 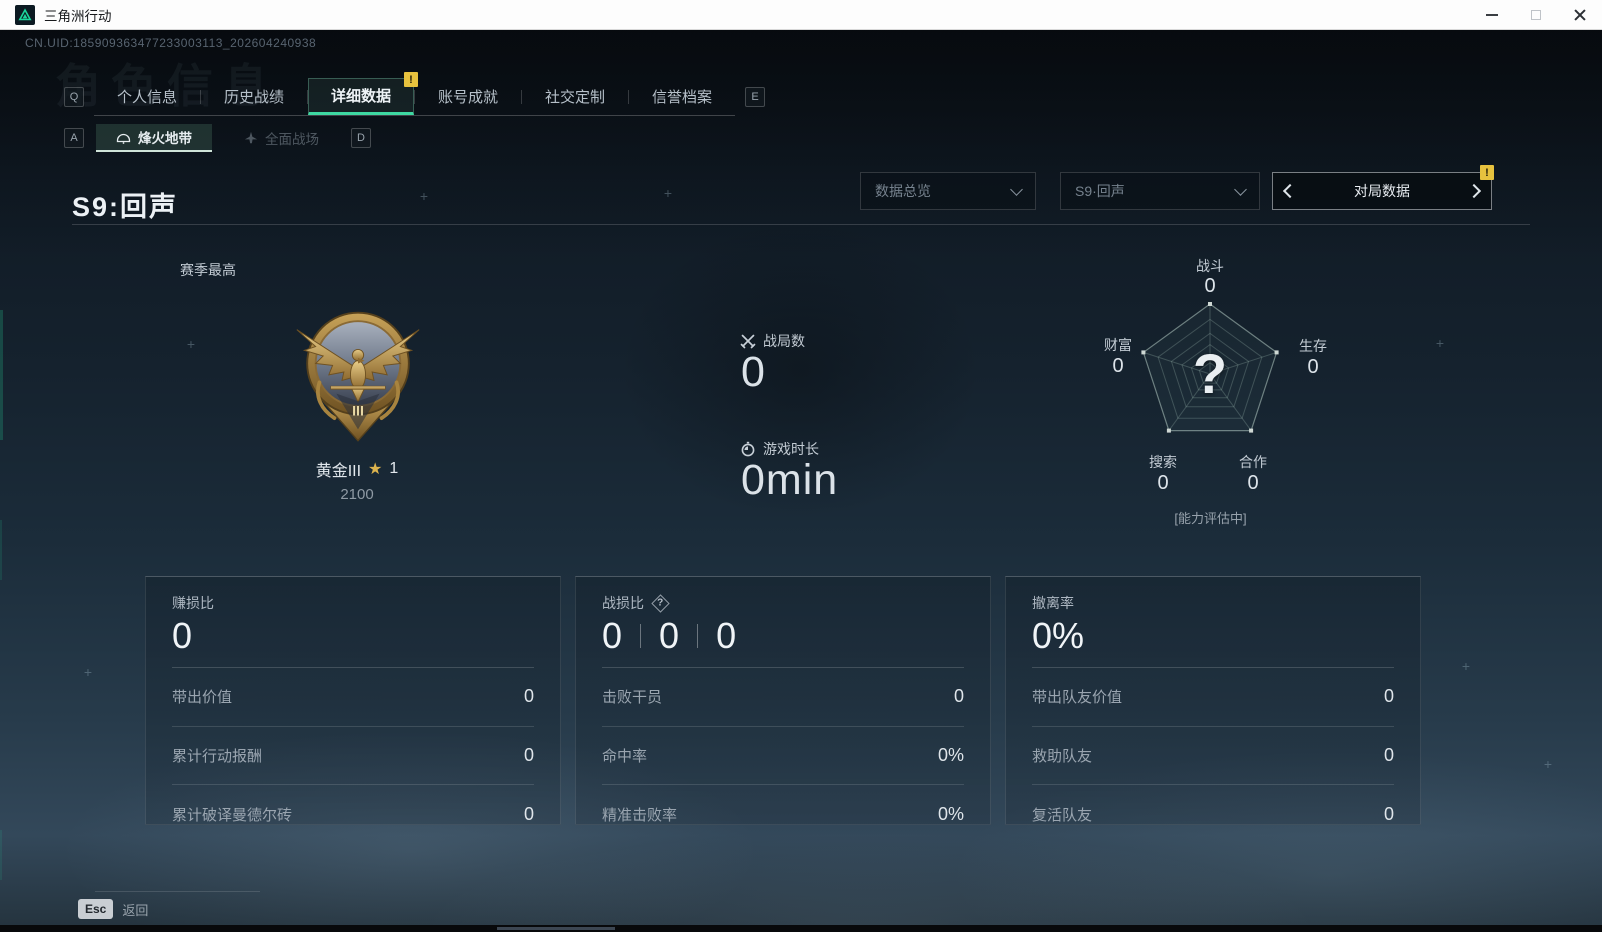 I want to click on stat-label: 击败干员, so click(x=632, y=698).